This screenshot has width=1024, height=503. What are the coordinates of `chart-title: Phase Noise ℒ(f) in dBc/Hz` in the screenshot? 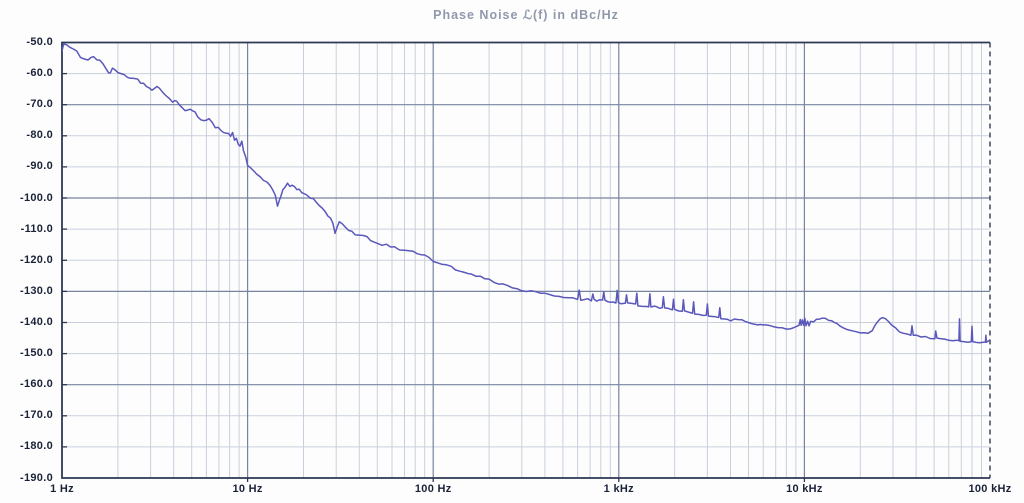 It's located at (526, 15).